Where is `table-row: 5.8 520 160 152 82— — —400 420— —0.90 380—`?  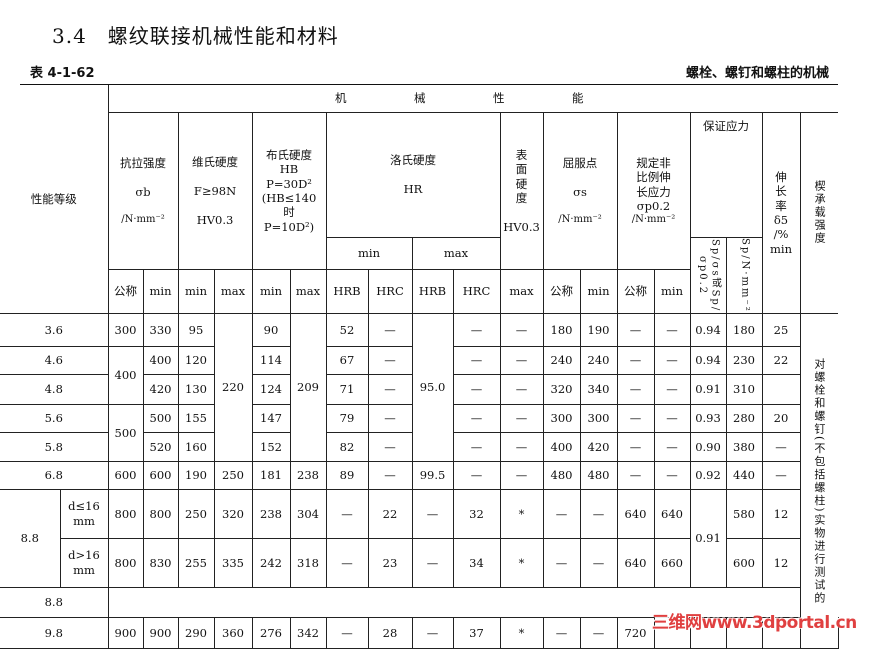
table-row: 5.8 520 160 152 82— — —400 420— —0.90 380— is located at coordinates (419, 446).